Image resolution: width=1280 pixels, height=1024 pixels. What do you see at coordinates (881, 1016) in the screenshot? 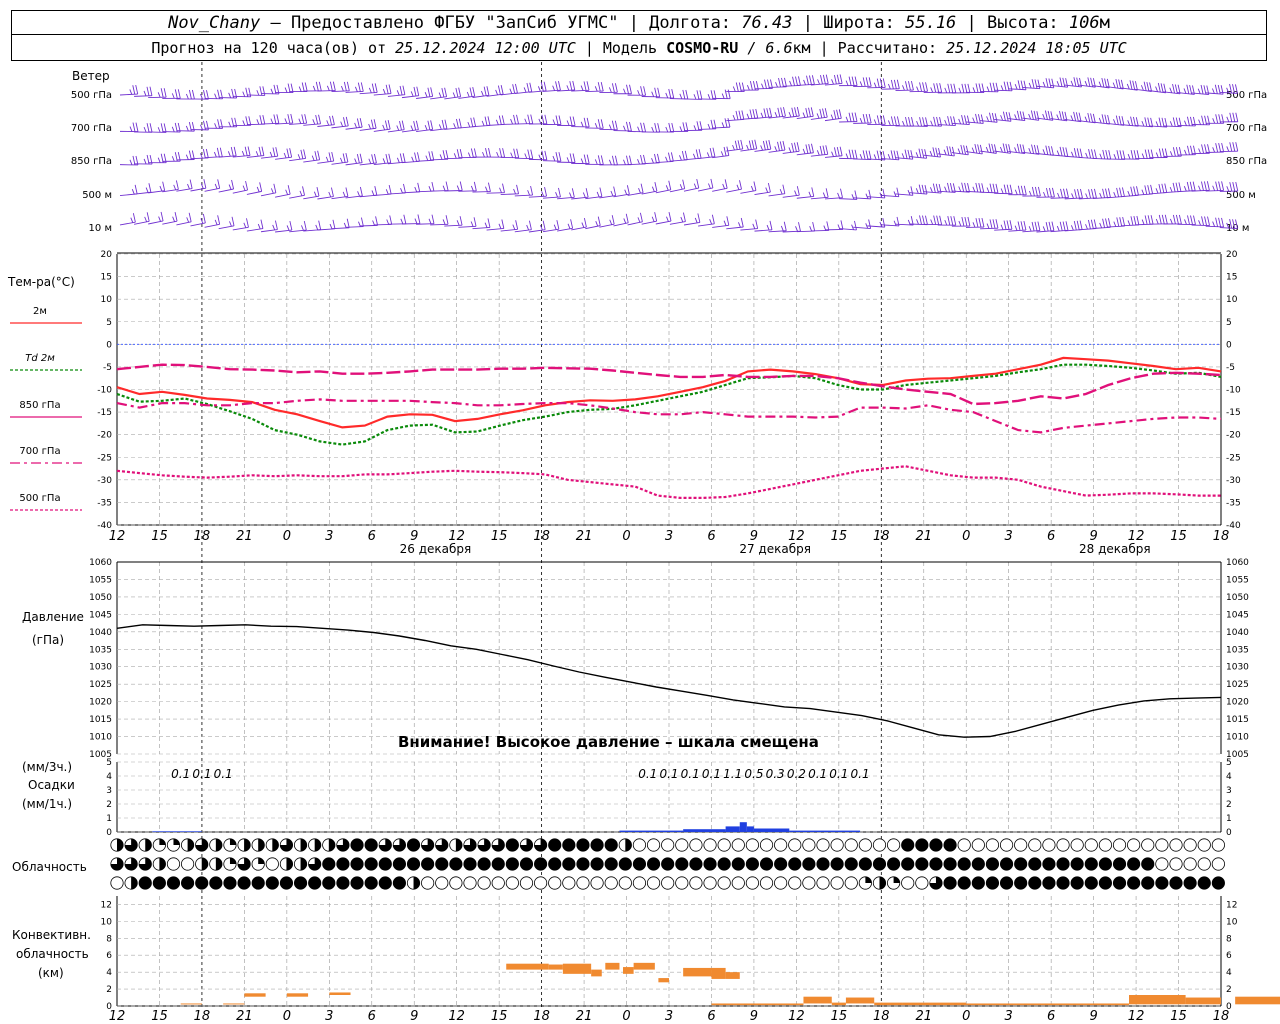
I see `hour-tick-bottom: 18` at bounding box center [881, 1016].